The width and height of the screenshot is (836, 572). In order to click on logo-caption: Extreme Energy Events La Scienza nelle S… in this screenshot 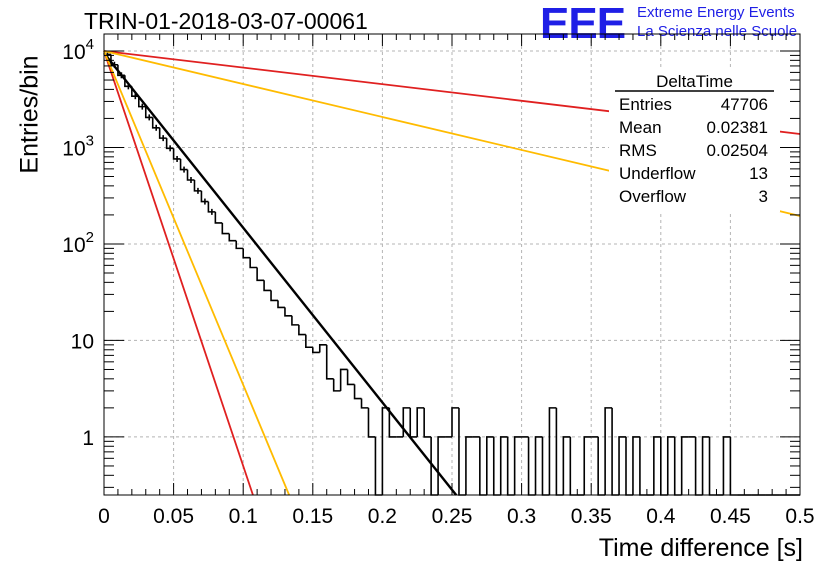, I will do `click(717, 22)`.